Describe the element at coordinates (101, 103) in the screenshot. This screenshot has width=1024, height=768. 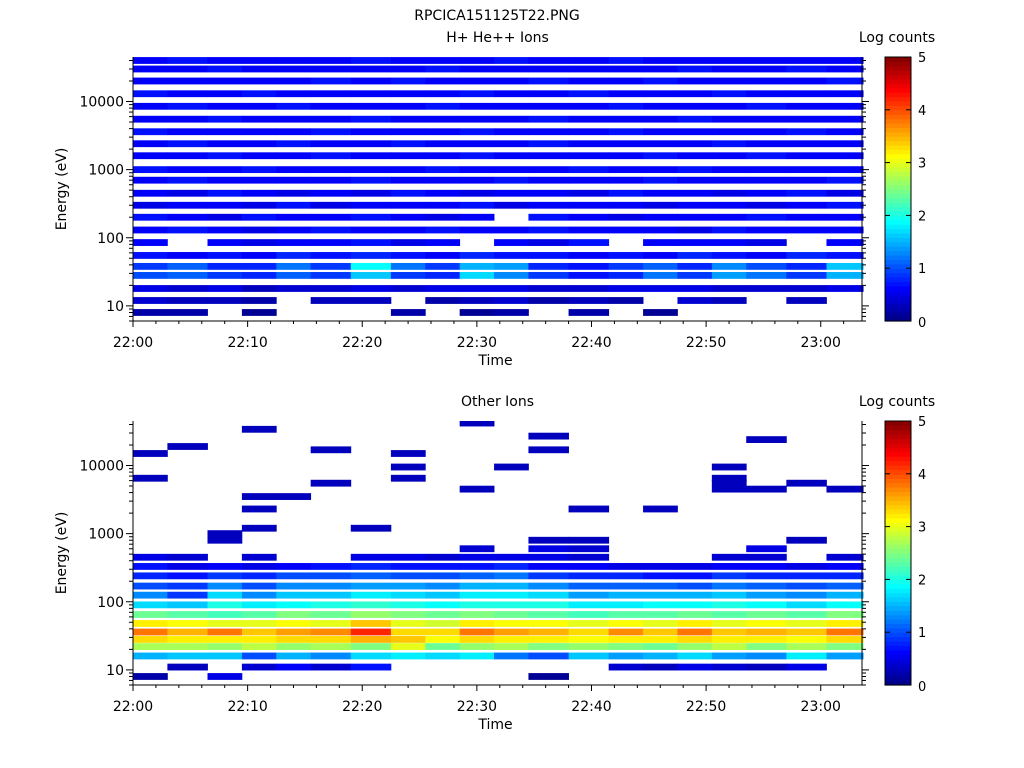
I see `y-tick-label: 10000` at that location.